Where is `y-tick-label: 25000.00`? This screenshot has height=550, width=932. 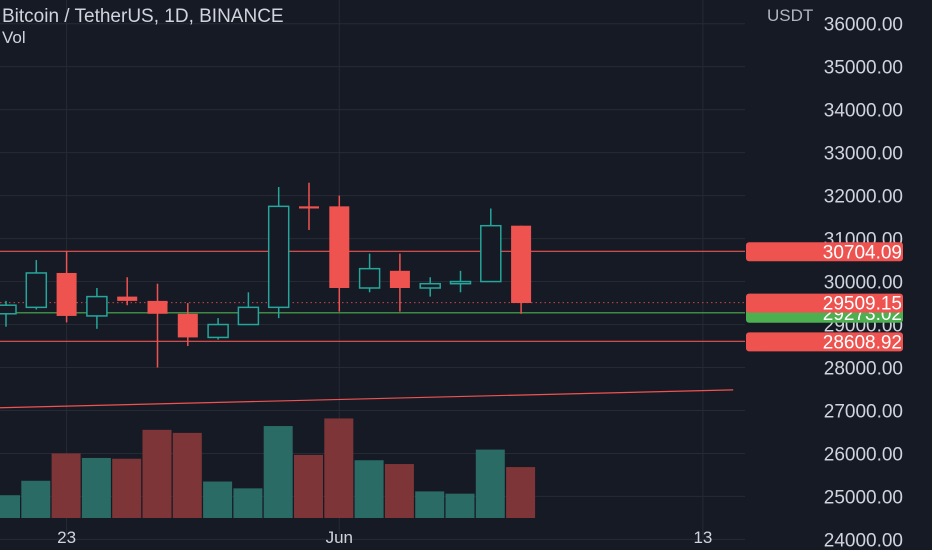
y-tick-label: 25000.00 is located at coordinates (863, 497).